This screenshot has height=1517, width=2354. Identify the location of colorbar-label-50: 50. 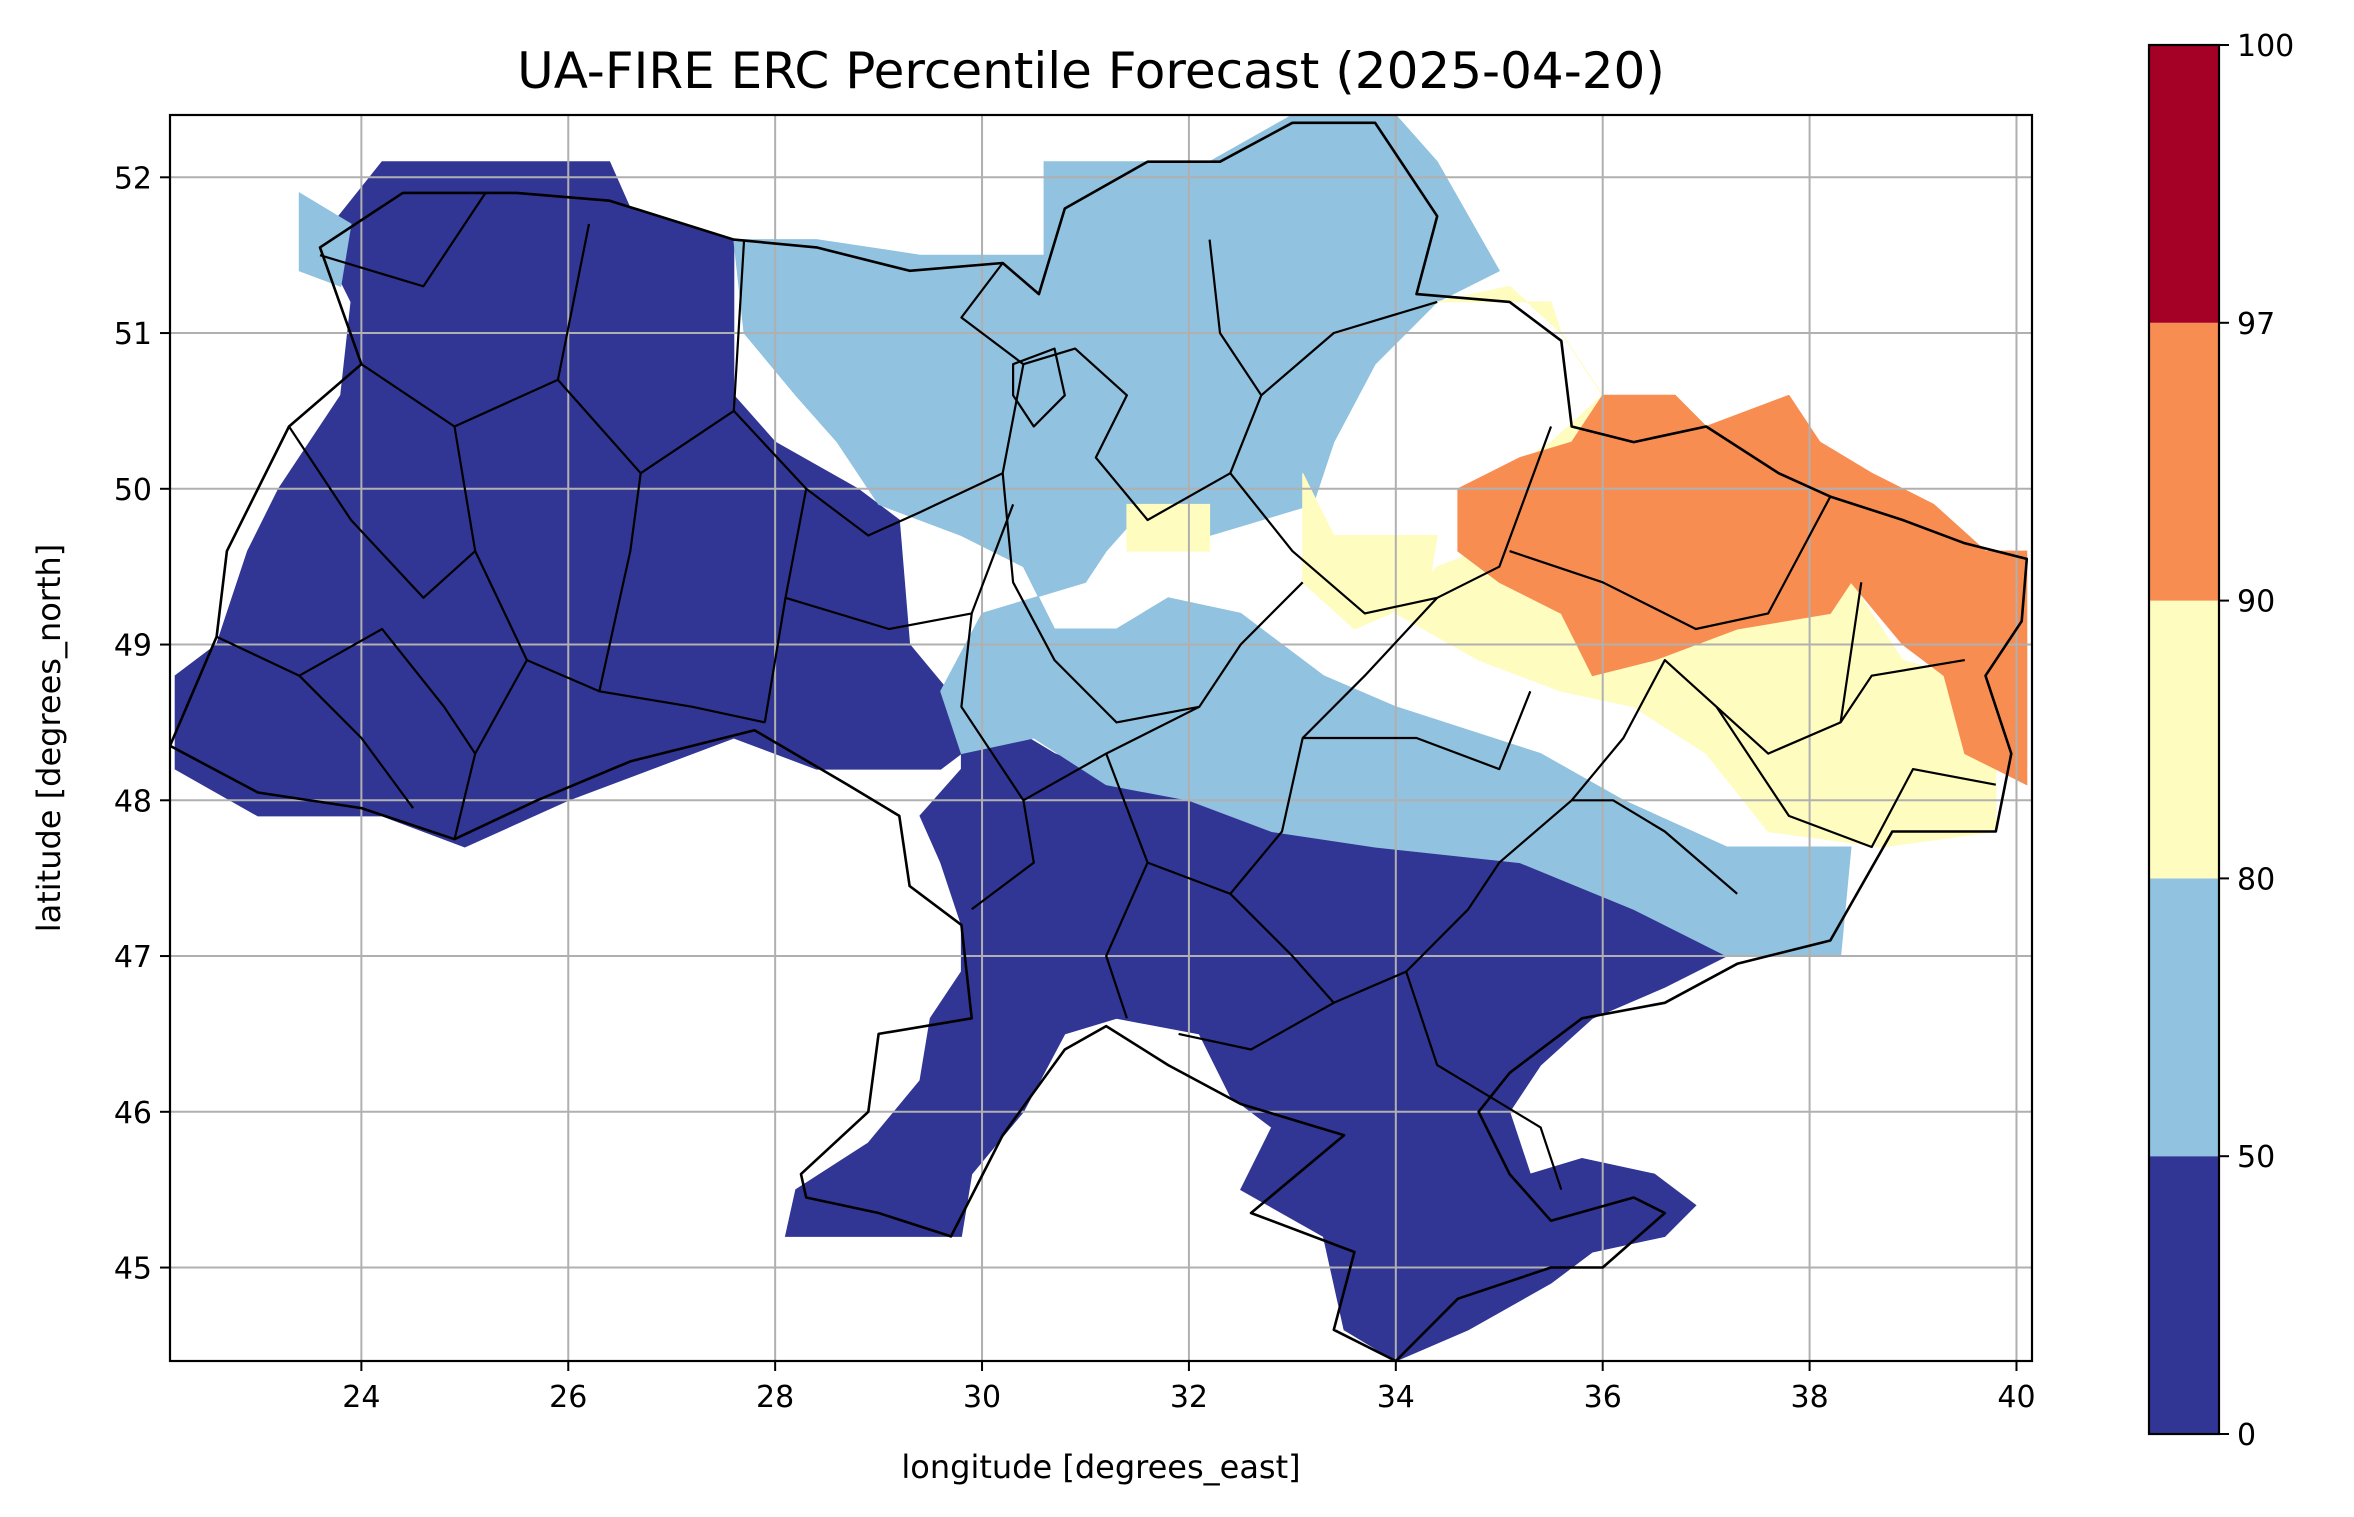
(2256, 1157).